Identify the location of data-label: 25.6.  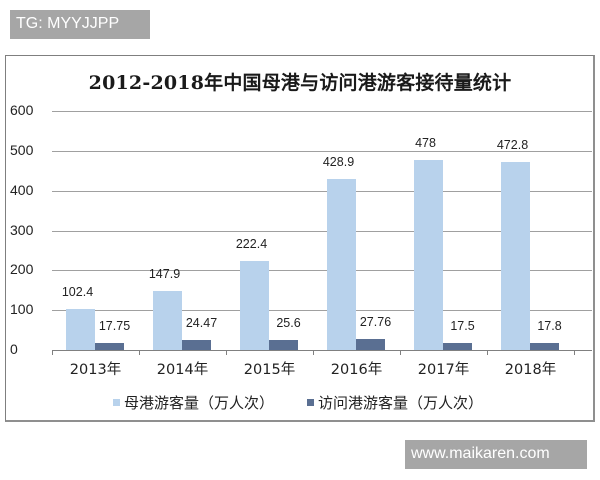
(288, 322).